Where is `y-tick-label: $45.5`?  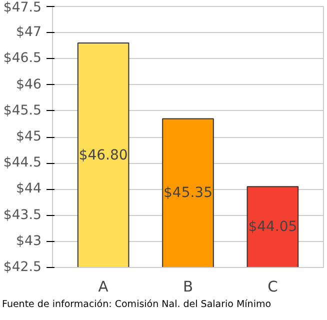
y-tick-label: $45.5 is located at coordinates (22, 110).